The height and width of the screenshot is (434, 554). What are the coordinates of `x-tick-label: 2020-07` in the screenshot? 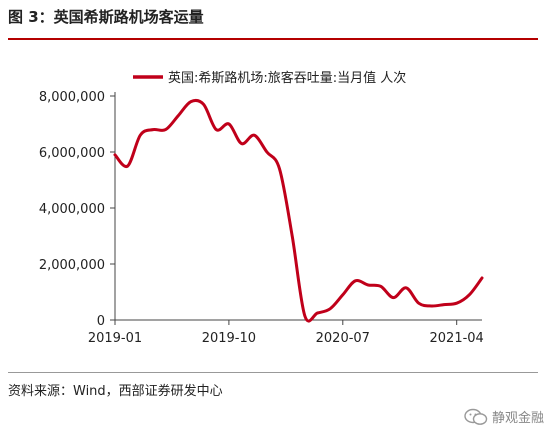 It's located at (343, 338).